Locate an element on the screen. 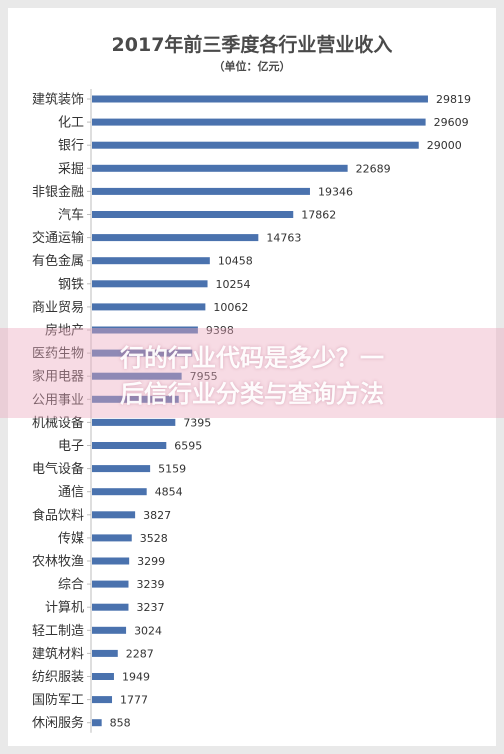  category-label: 计算机 is located at coordinates (64, 608).